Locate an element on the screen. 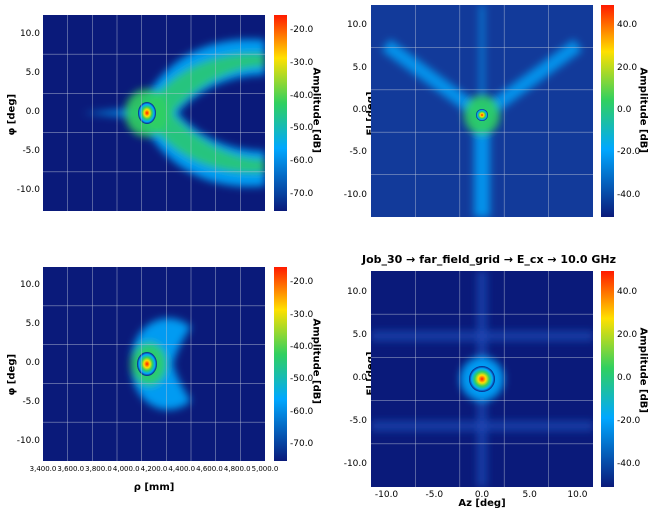  x-tick-label: 10.0 is located at coordinates (577, 495).